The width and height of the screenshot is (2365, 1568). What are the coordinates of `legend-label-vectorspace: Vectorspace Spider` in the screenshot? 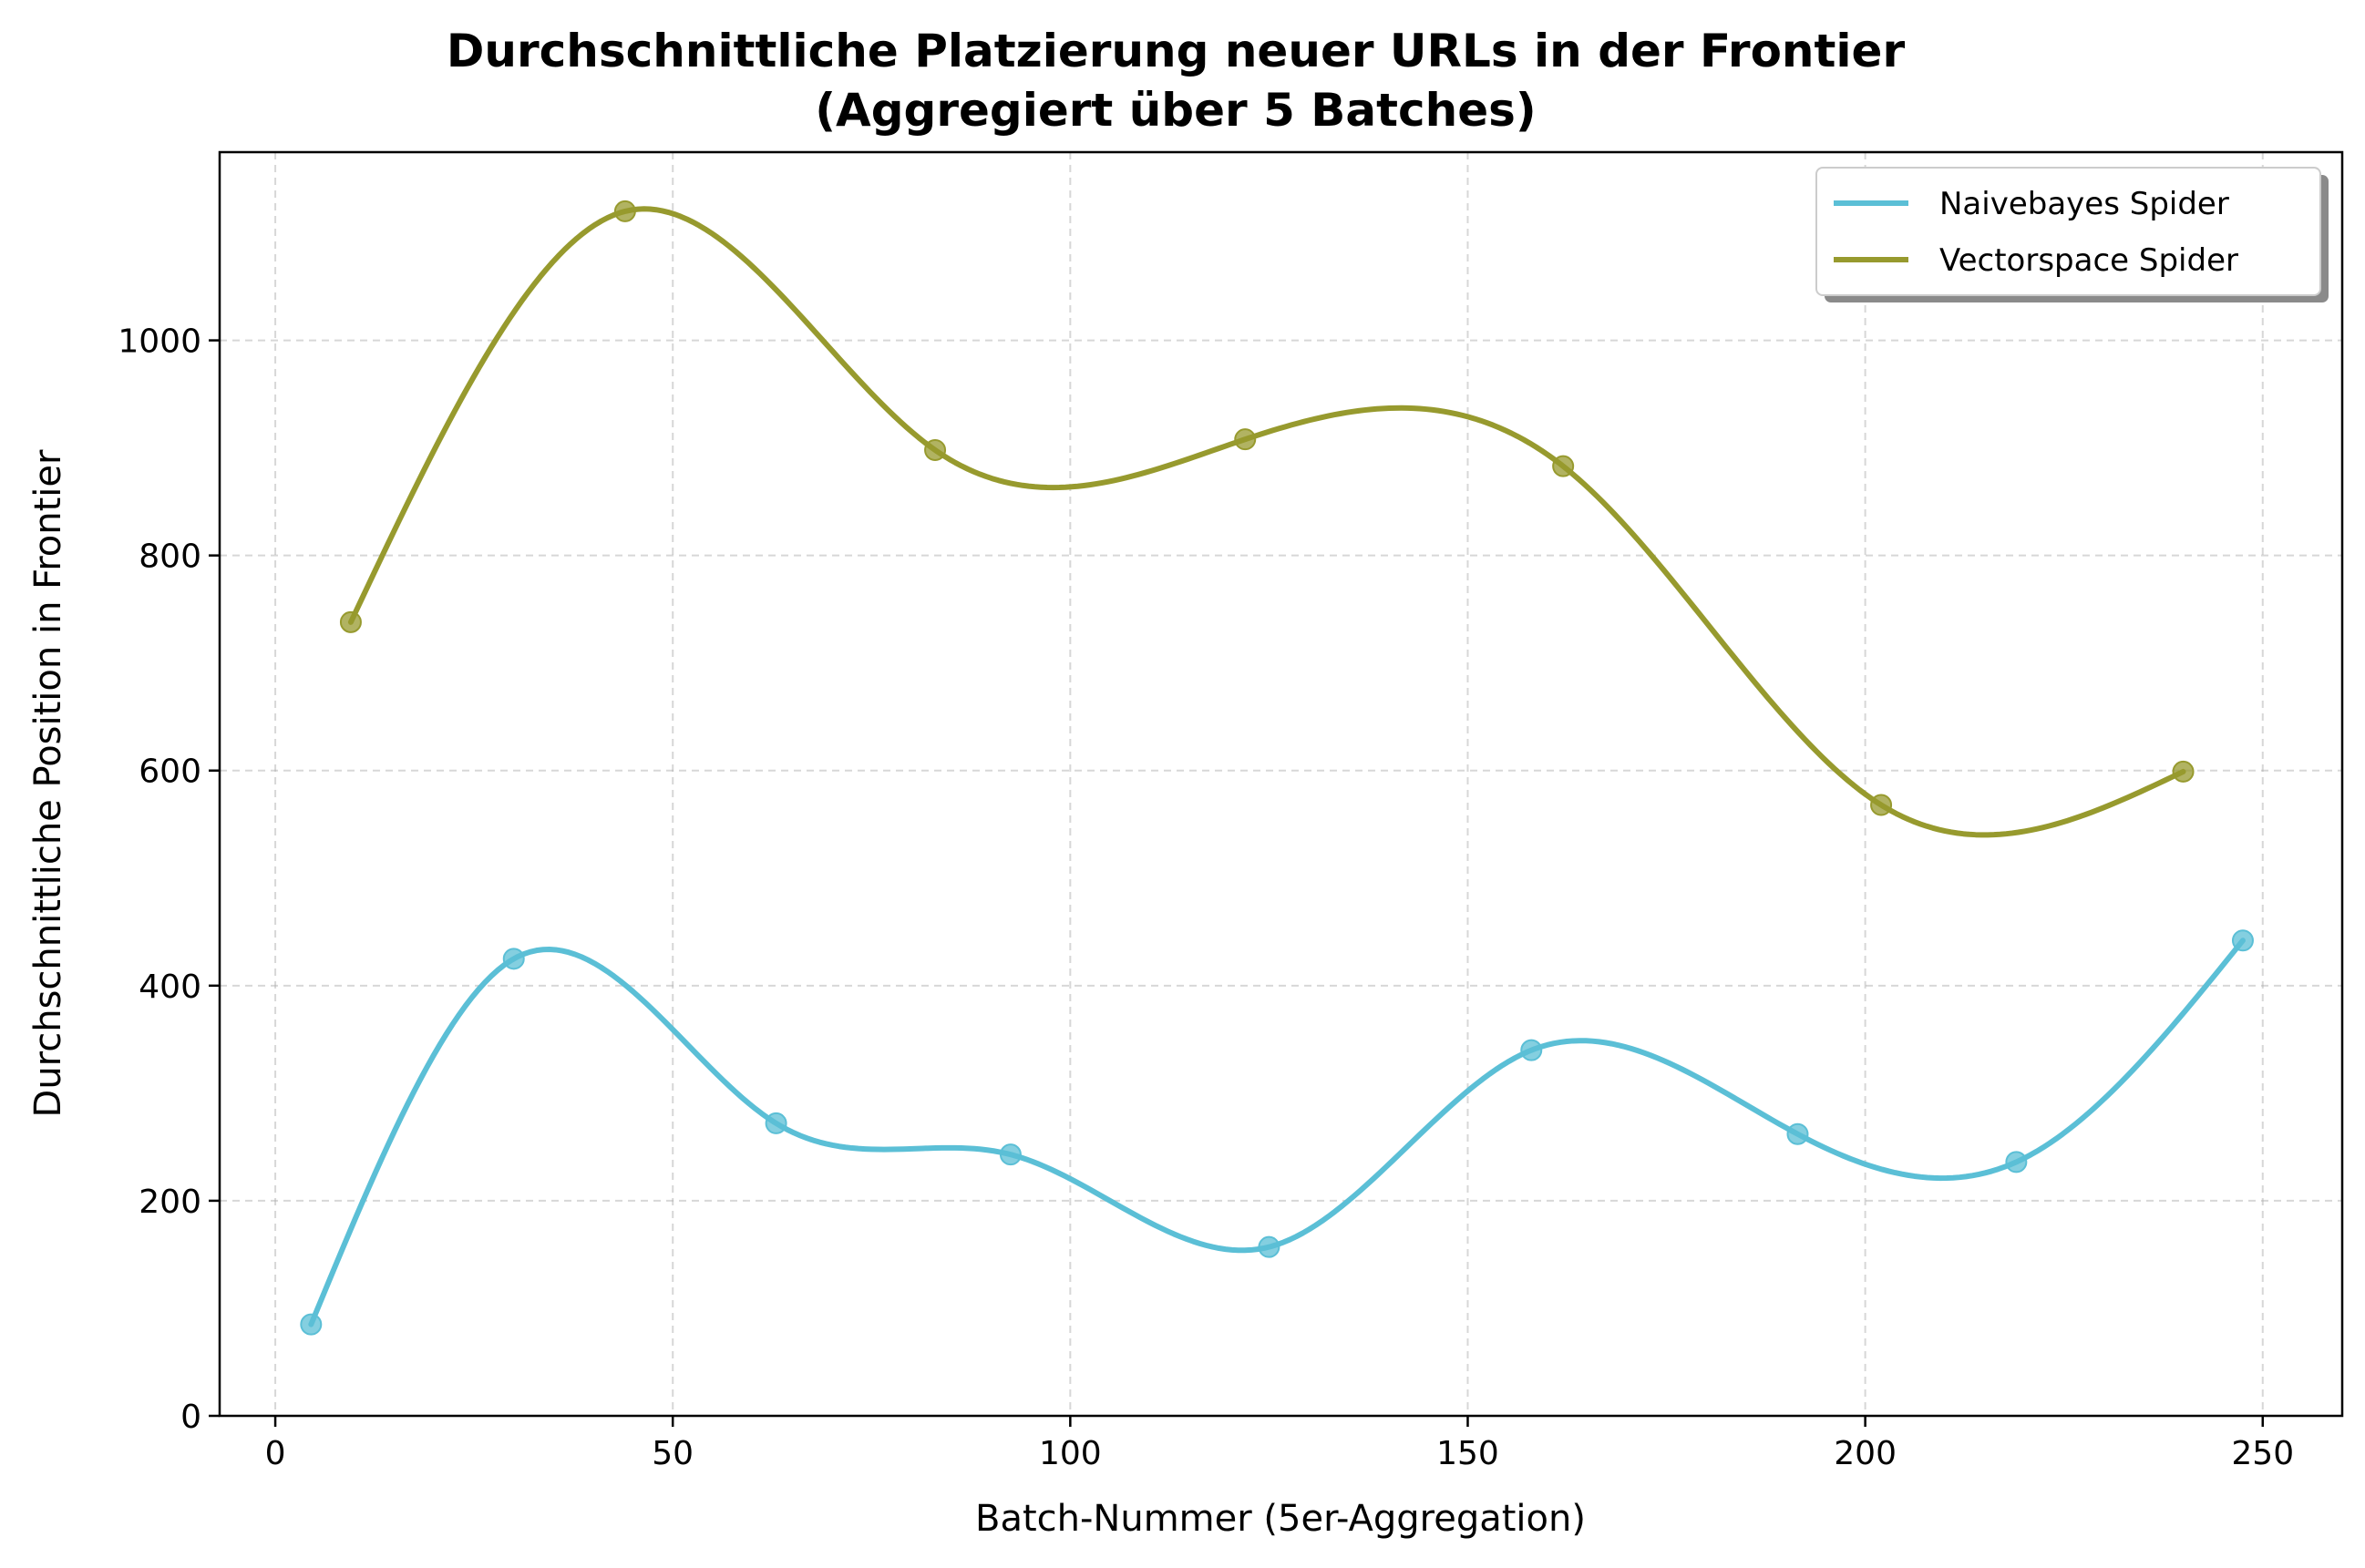 It's located at (2088, 260).